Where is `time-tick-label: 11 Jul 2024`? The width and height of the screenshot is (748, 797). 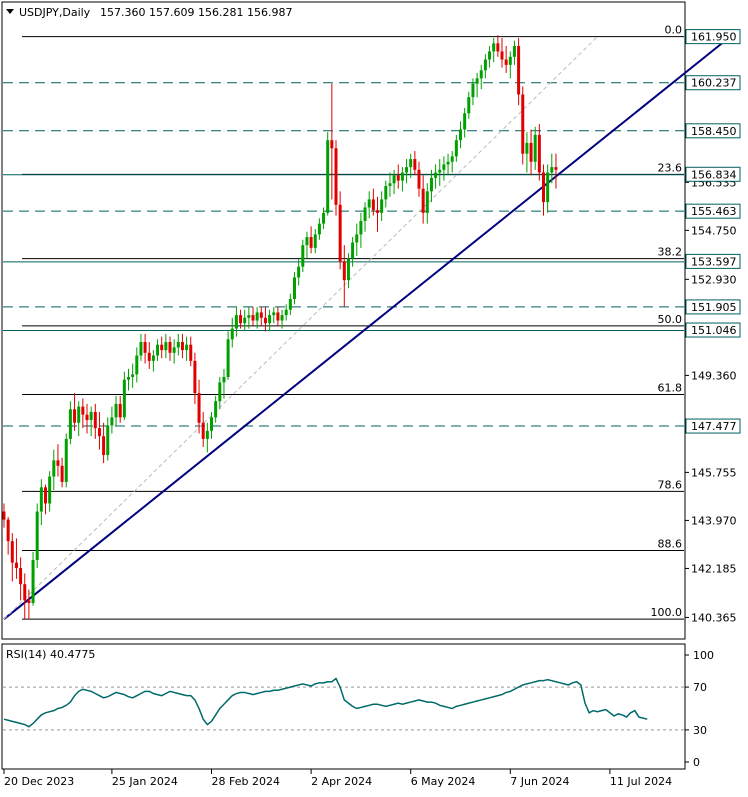
time-tick-label: 11 Jul 2024 is located at coordinates (641, 781).